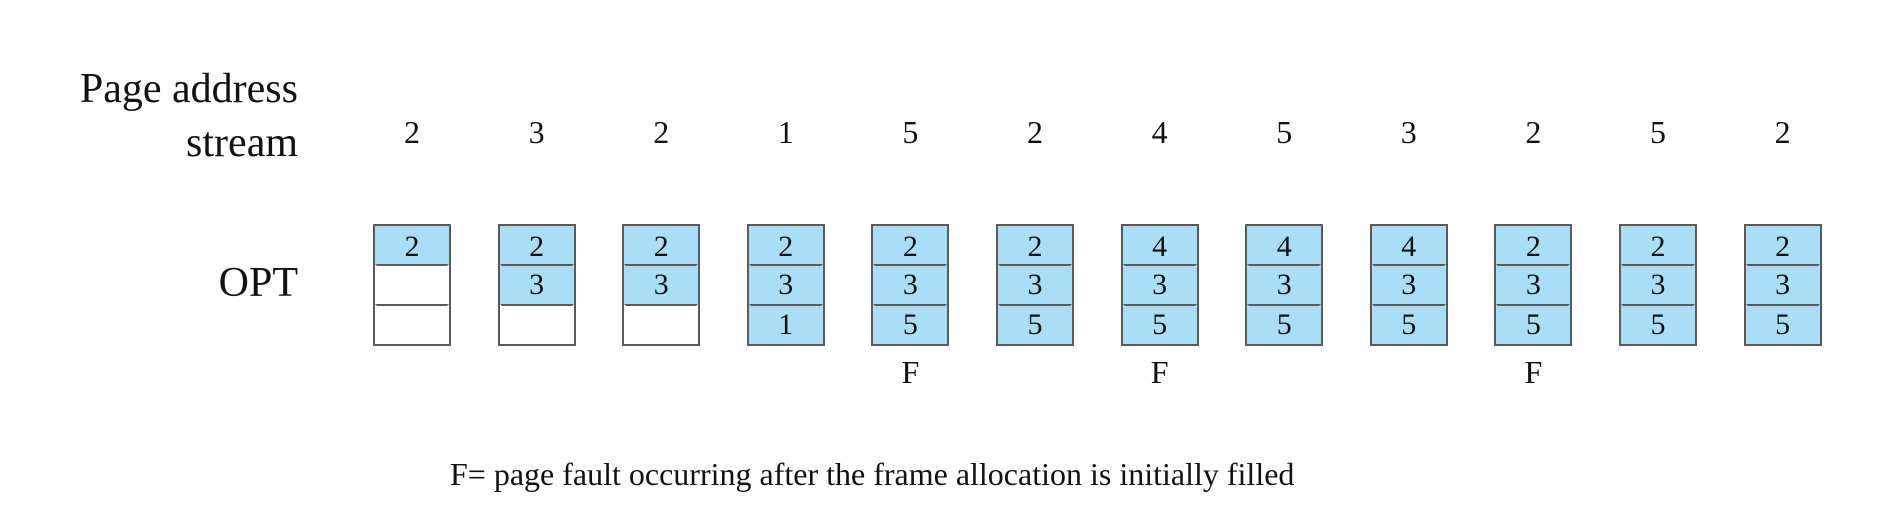  What do you see at coordinates (153, 116) in the screenshot?
I see `stream-row-label: Page address stream` at bounding box center [153, 116].